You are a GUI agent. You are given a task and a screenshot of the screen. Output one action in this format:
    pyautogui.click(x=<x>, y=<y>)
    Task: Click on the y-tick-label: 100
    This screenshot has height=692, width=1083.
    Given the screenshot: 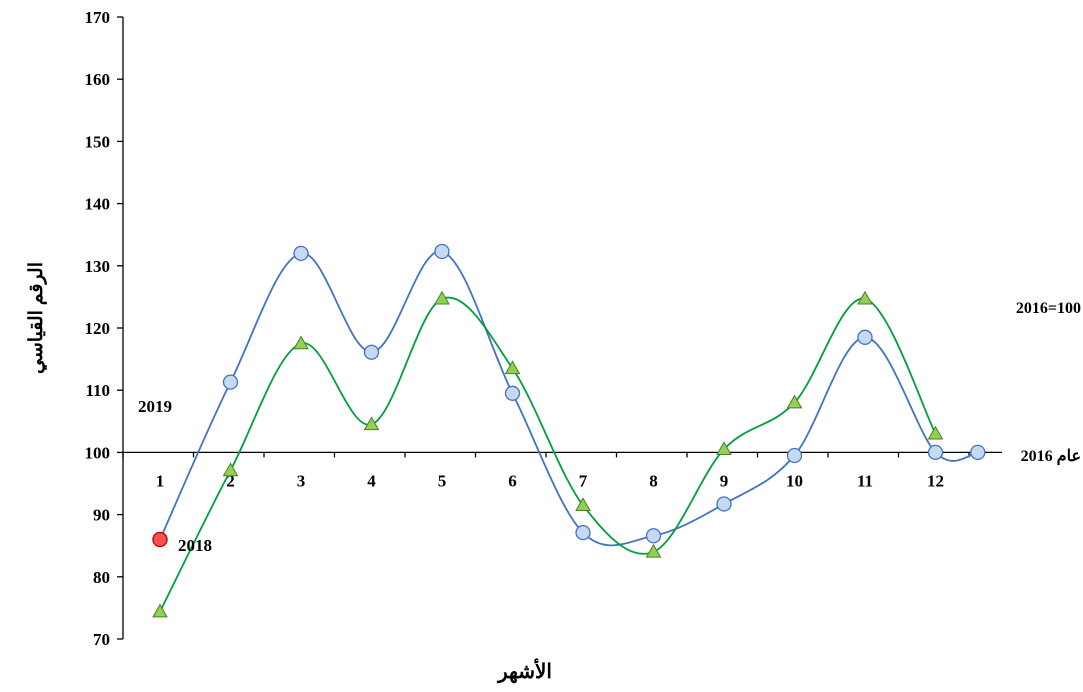 What is the action you would take?
    pyautogui.click(x=98, y=452)
    